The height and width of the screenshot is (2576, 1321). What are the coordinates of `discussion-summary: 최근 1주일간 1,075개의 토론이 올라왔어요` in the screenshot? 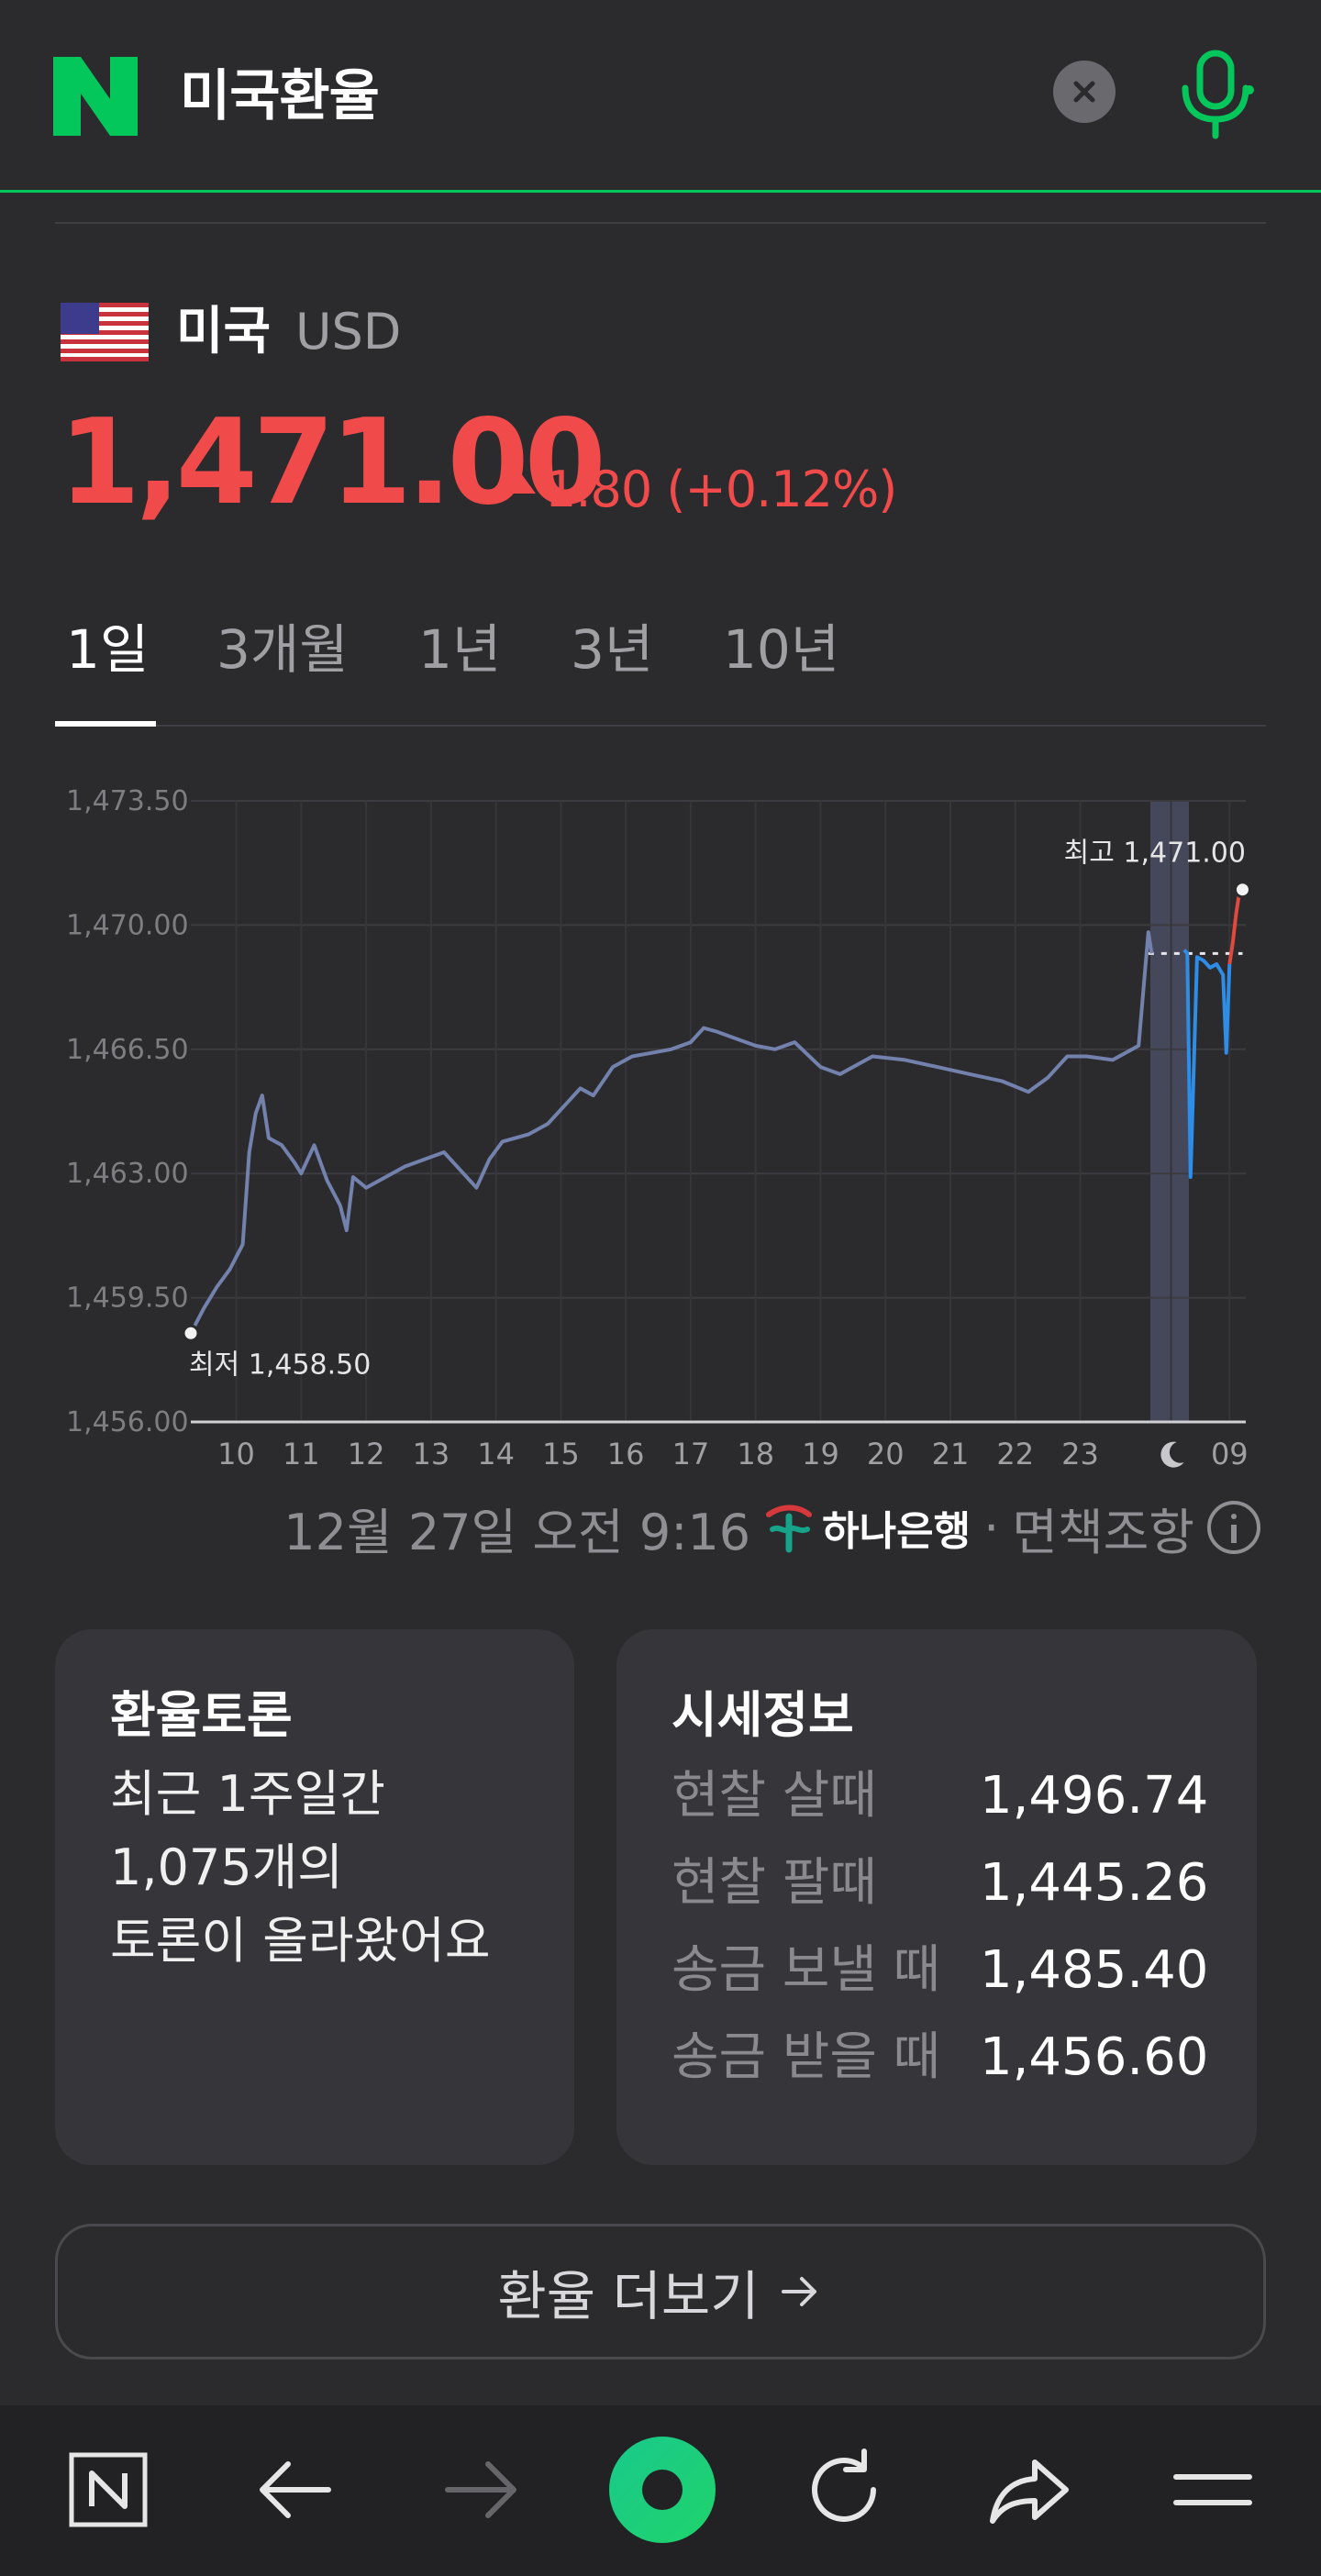 It's located at (300, 1868).